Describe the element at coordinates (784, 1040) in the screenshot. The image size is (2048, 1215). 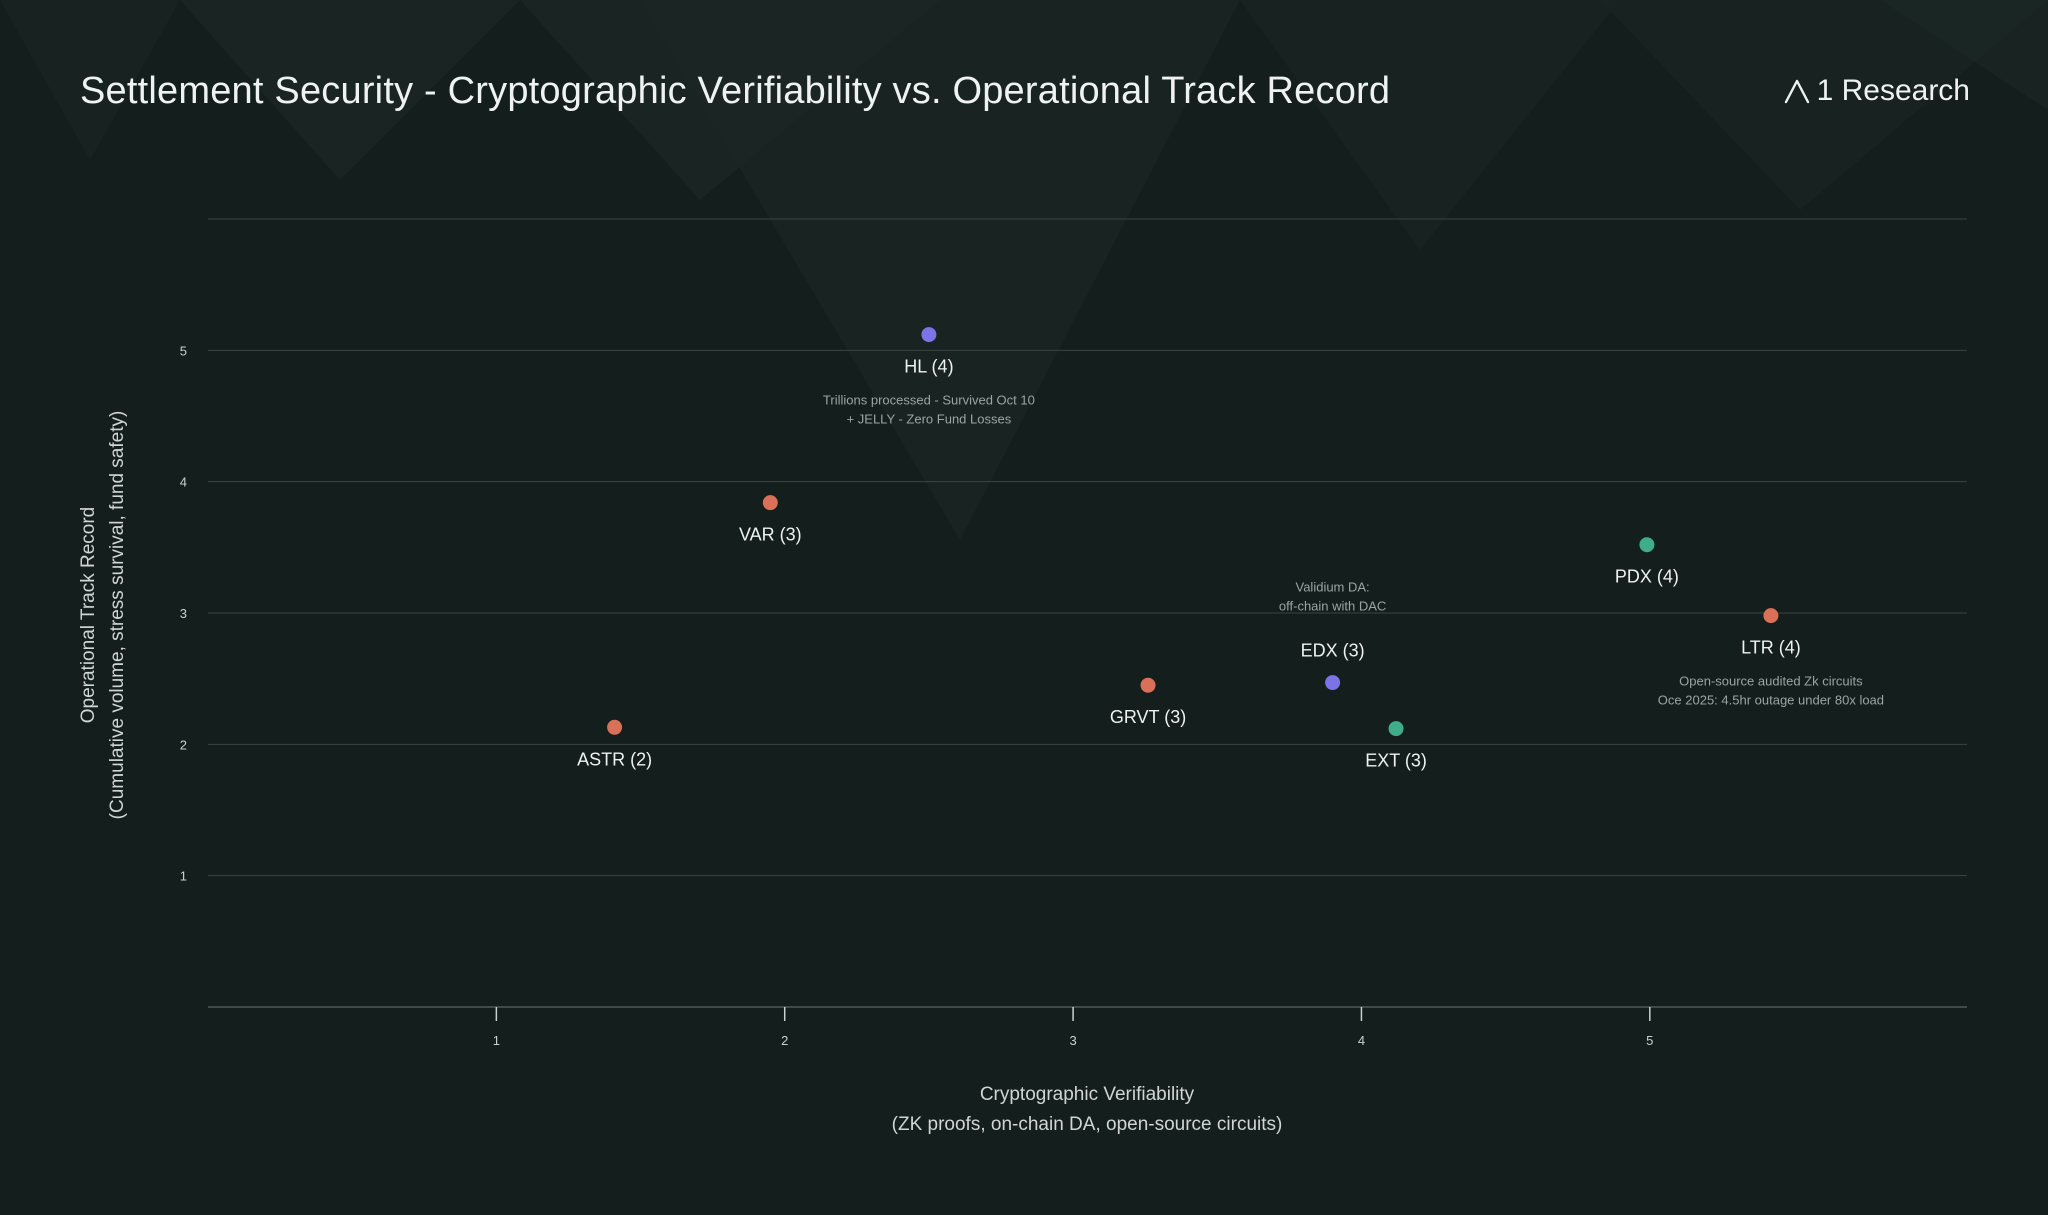
I see `x-tick-label: 2` at that location.